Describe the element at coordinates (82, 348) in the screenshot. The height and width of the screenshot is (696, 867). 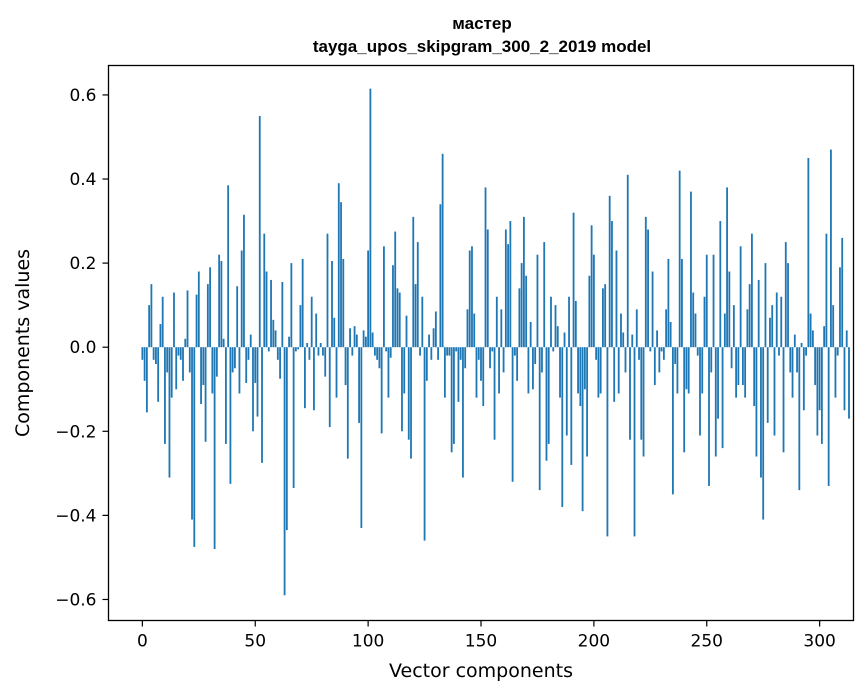
I see `y-axis-ticks: −0.6 −0.4 −0.2 0.0 0.2 0.4 0.6` at that location.